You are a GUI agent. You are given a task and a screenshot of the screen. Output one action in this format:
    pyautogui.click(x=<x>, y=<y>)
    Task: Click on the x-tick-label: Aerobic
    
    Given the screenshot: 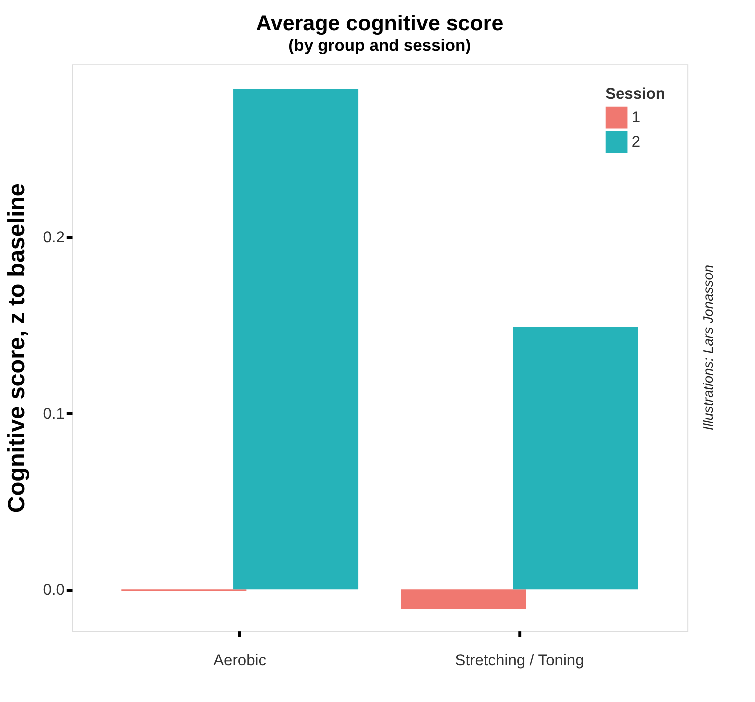 What is the action you would take?
    pyautogui.click(x=240, y=661)
    